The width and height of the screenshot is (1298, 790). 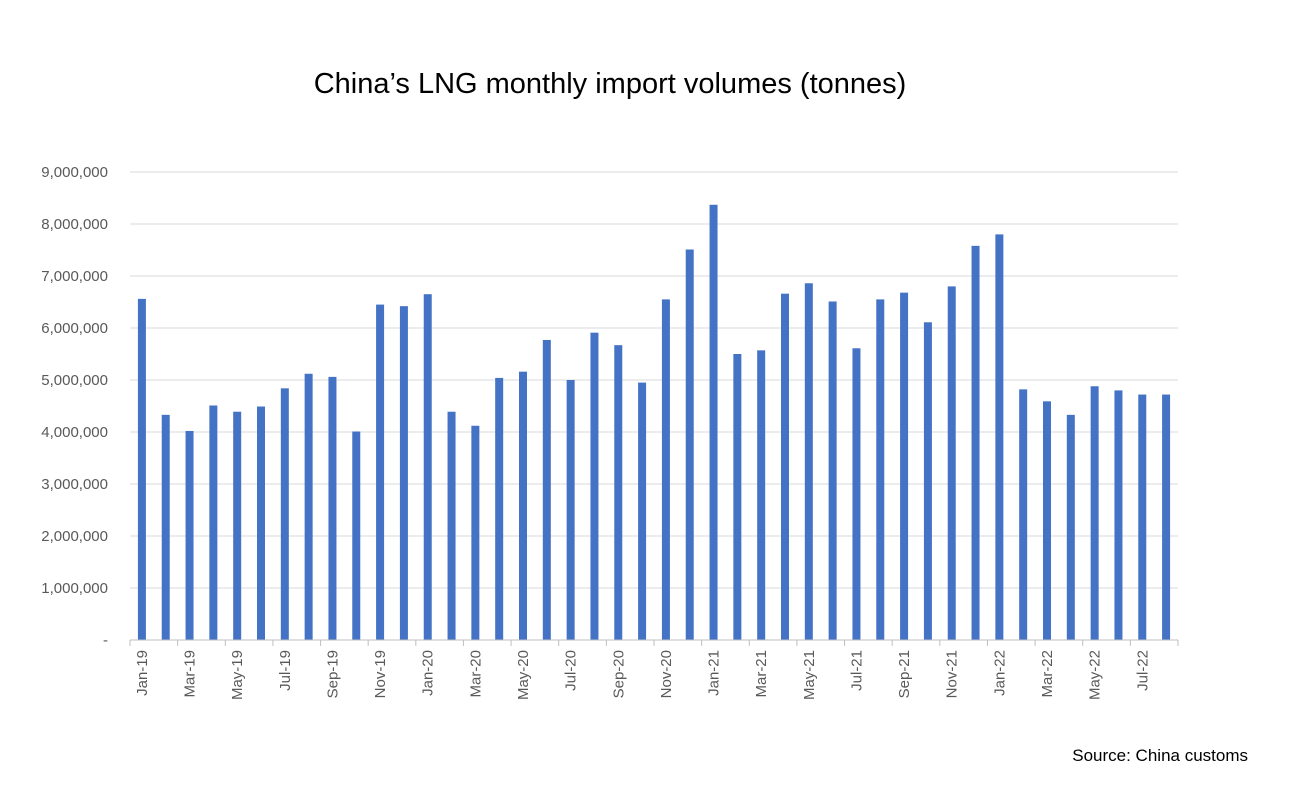 What do you see at coordinates (285, 670) in the screenshot?
I see `x-tick-label: Jul-19` at bounding box center [285, 670].